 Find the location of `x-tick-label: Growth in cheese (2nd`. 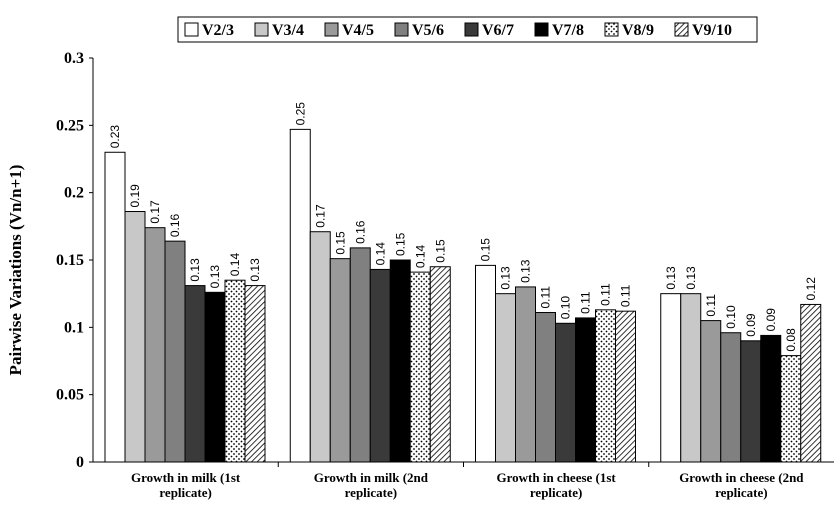

x-tick-label: Growth in cheese (2nd is located at coordinates (741, 477).